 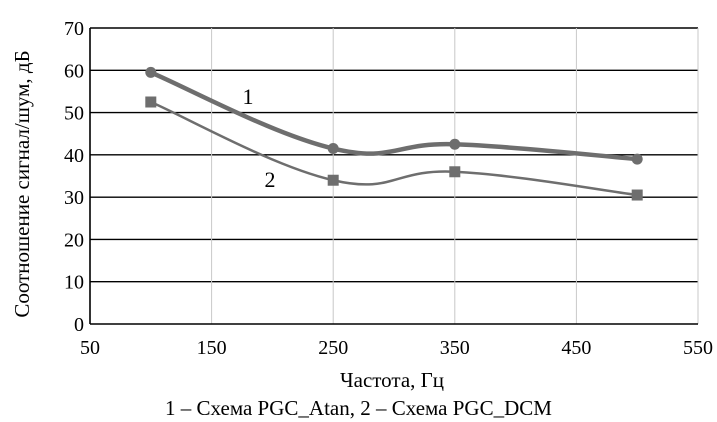 What do you see at coordinates (333, 348) in the screenshot?
I see `x-tick-label: 250` at bounding box center [333, 348].